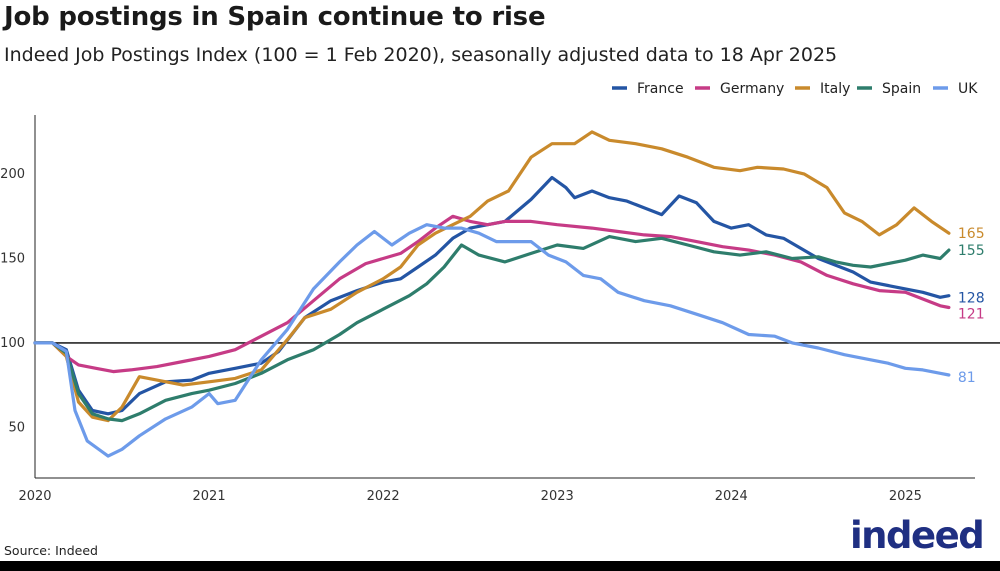 The width and height of the screenshot is (1000, 571). What do you see at coordinates (835, 89) in the screenshot?
I see `legend-label-italy: Italy` at bounding box center [835, 89].